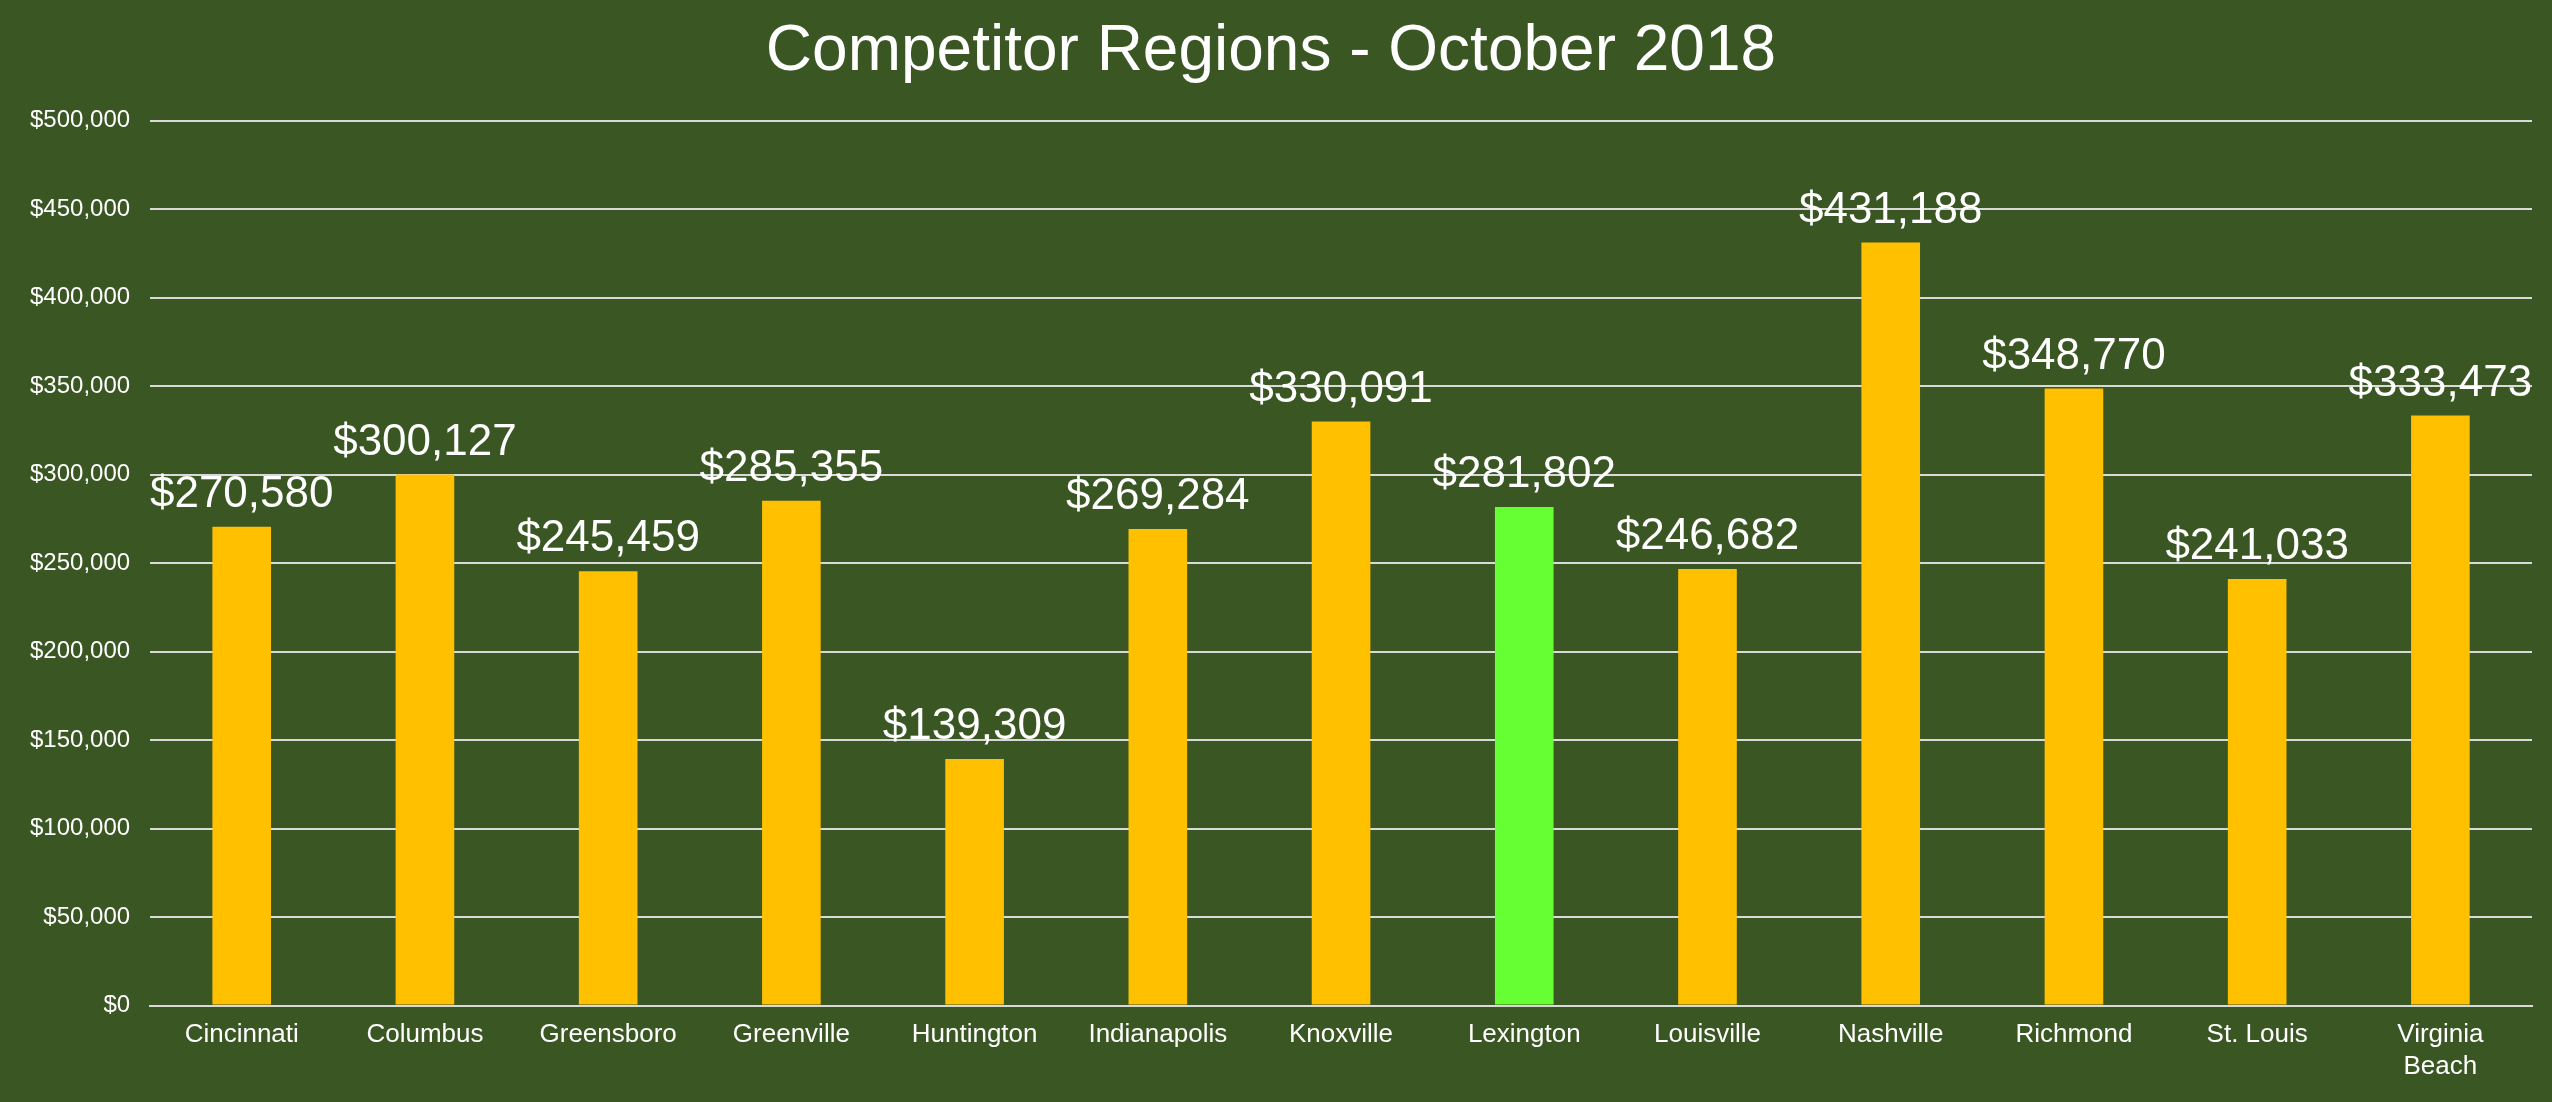 The height and width of the screenshot is (1102, 2552). What do you see at coordinates (241, 491) in the screenshot?
I see `data-label: $270,580` at bounding box center [241, 491].